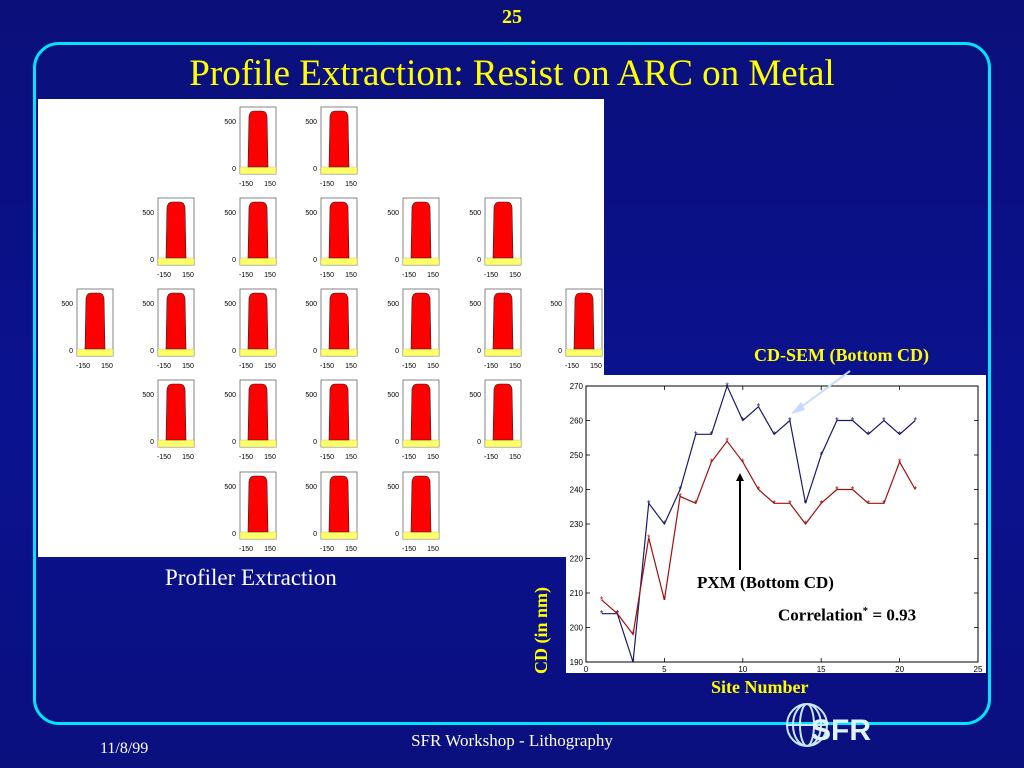  Describe the element at coordinates (124, 748) in the screenshot. I see `footer-date: 11/8/99` at that location.